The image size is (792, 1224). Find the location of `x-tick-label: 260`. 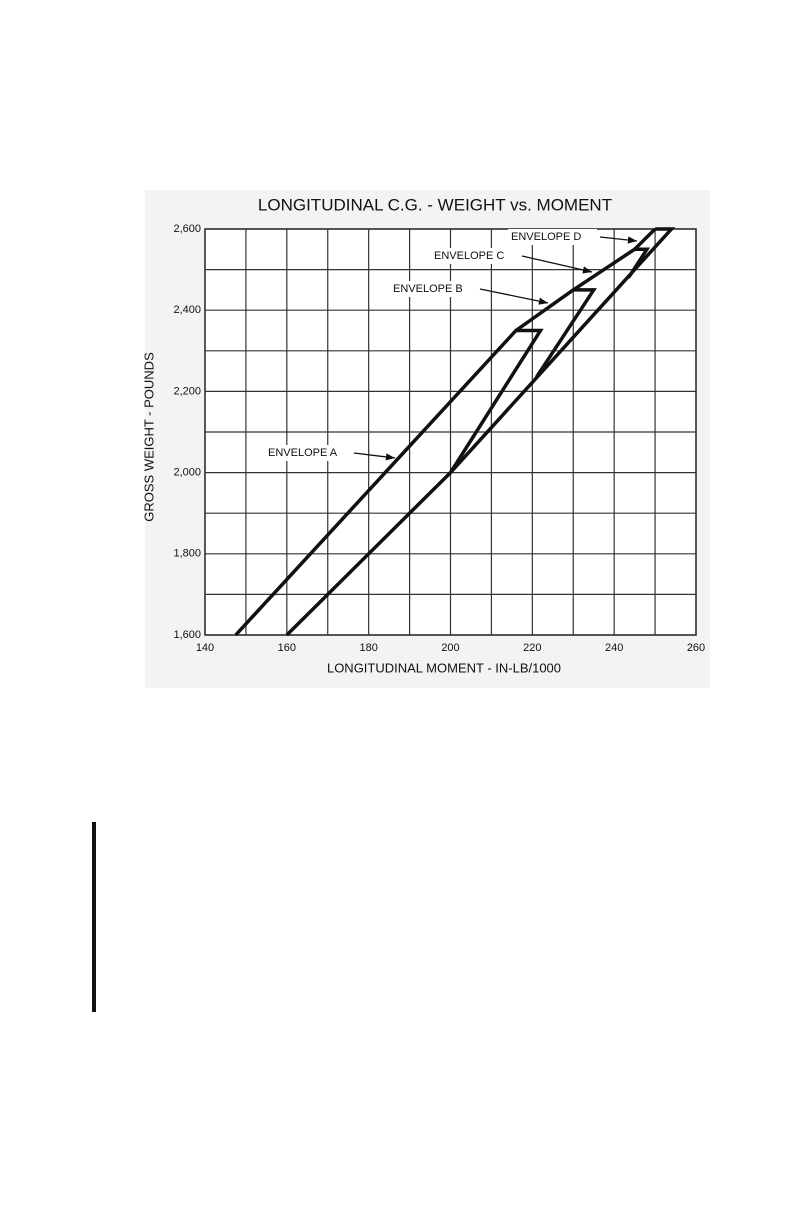

x-tick-label: 260 is located at coordinates (696, 648).